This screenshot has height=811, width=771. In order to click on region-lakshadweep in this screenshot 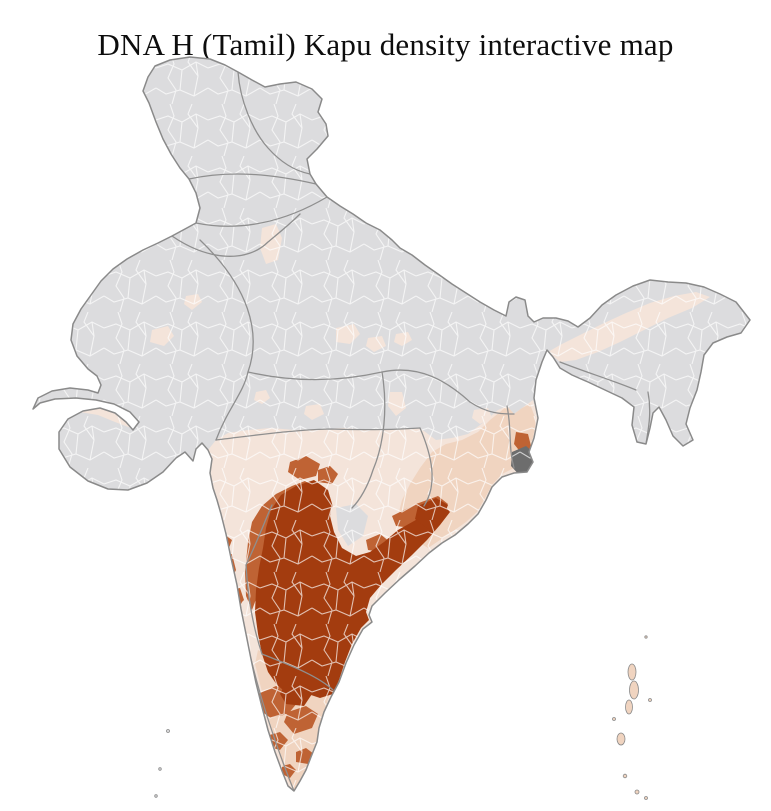, I will do `click(162, 763)`.